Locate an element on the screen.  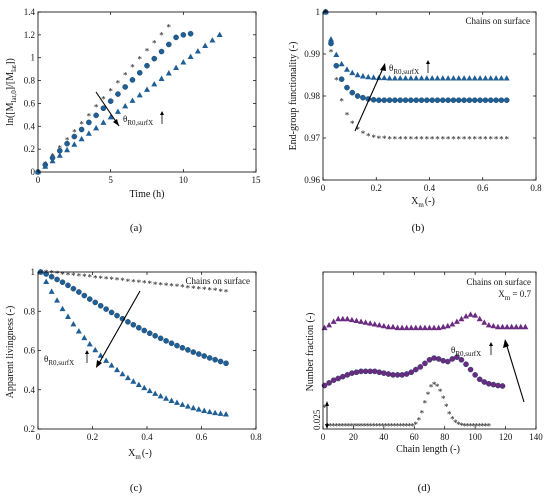
chart-b-xtick-label: 0.6 is located at coordinates (483, 188).